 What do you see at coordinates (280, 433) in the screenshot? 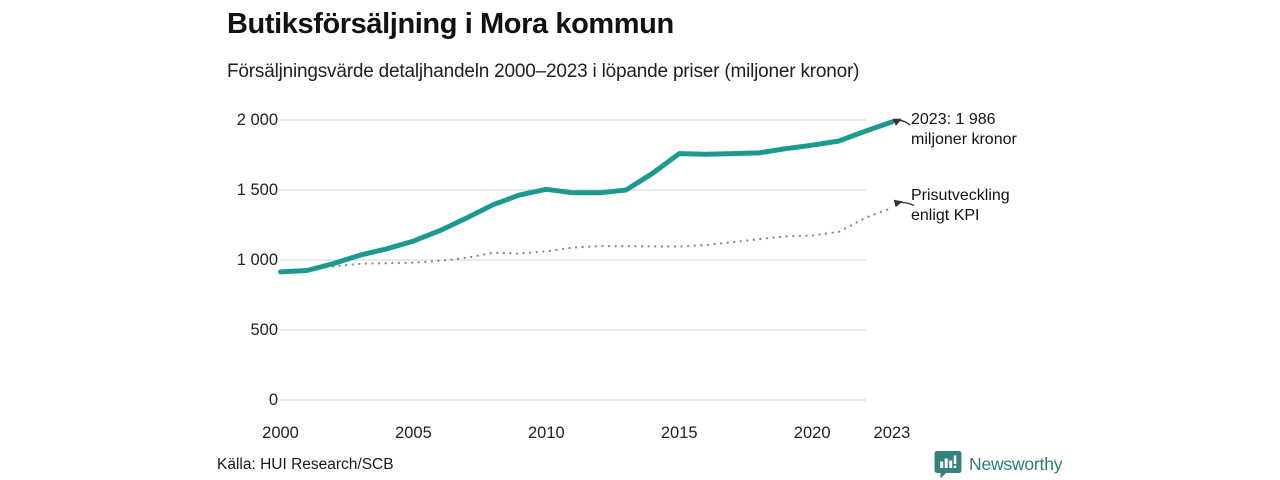
I see `x-tick-2000: 2000` at bounding box center [280, 433].